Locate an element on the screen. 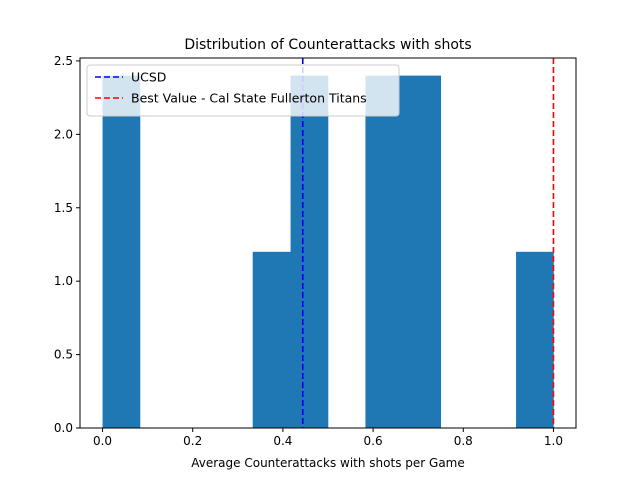  legend-box is located at coordinates (243, 90).